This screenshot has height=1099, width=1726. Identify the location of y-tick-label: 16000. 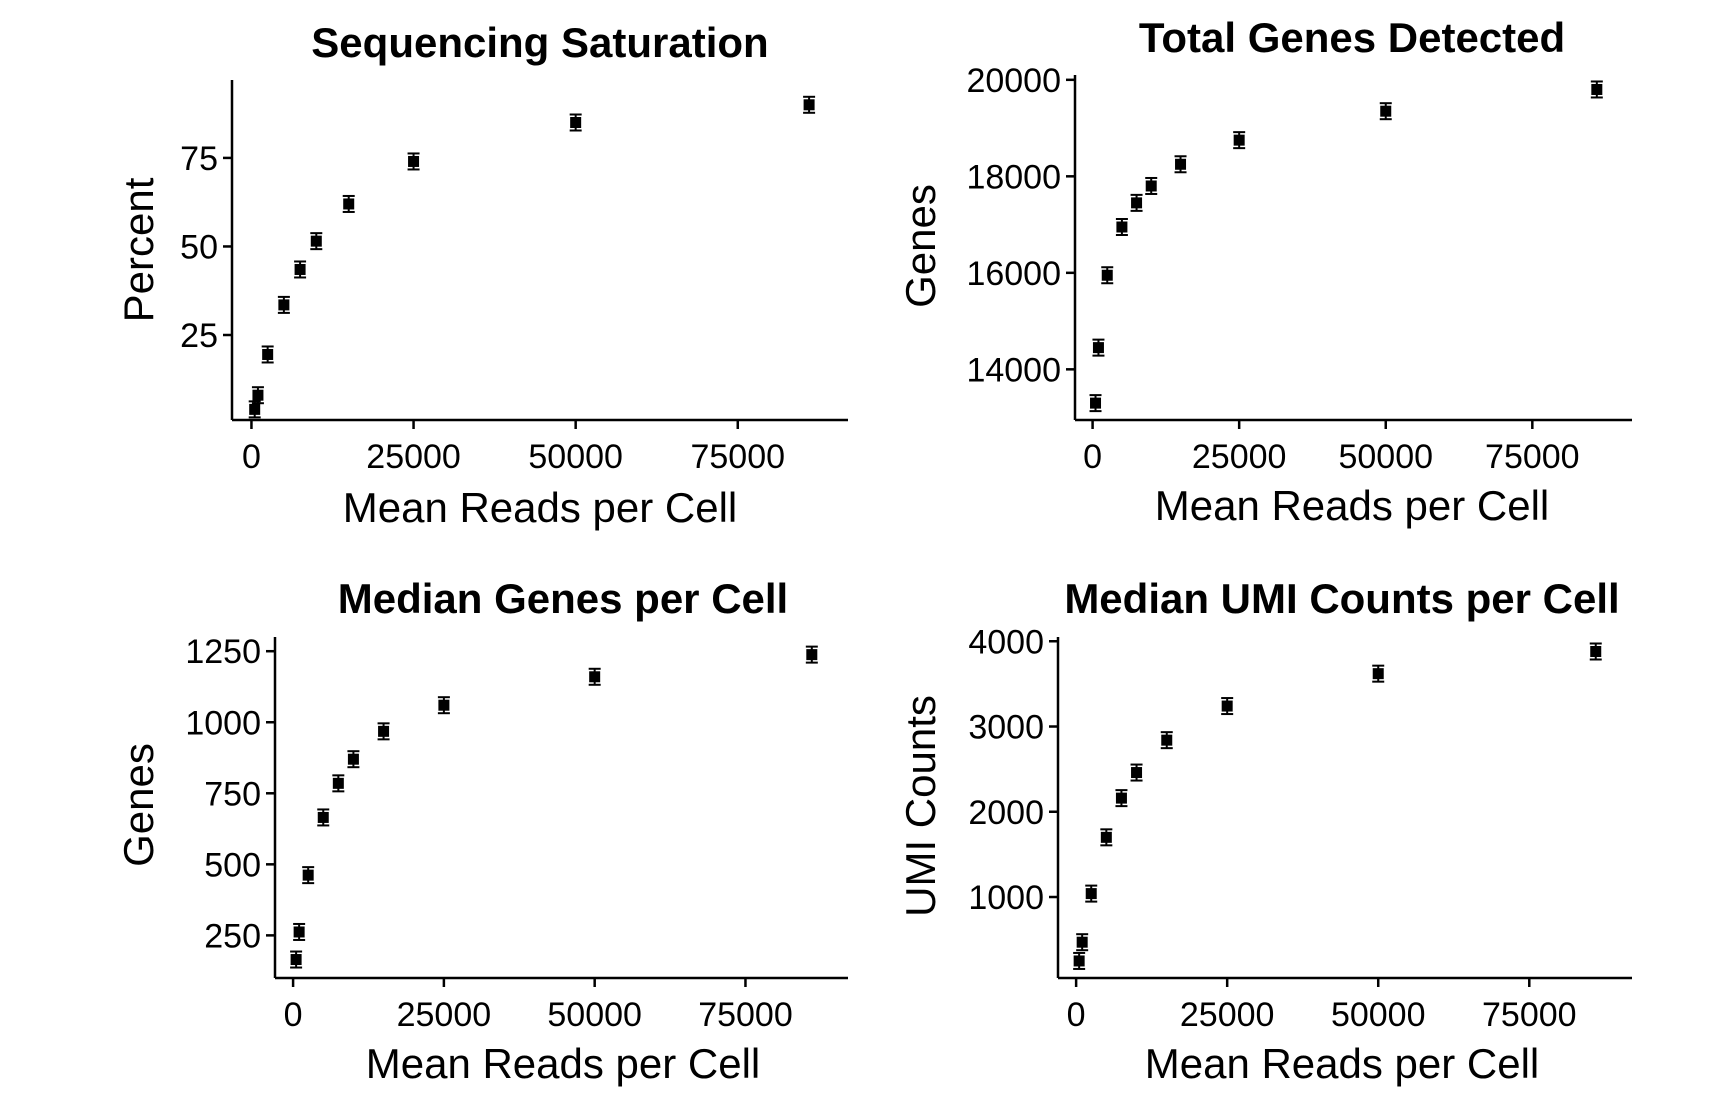
(1013, 274).